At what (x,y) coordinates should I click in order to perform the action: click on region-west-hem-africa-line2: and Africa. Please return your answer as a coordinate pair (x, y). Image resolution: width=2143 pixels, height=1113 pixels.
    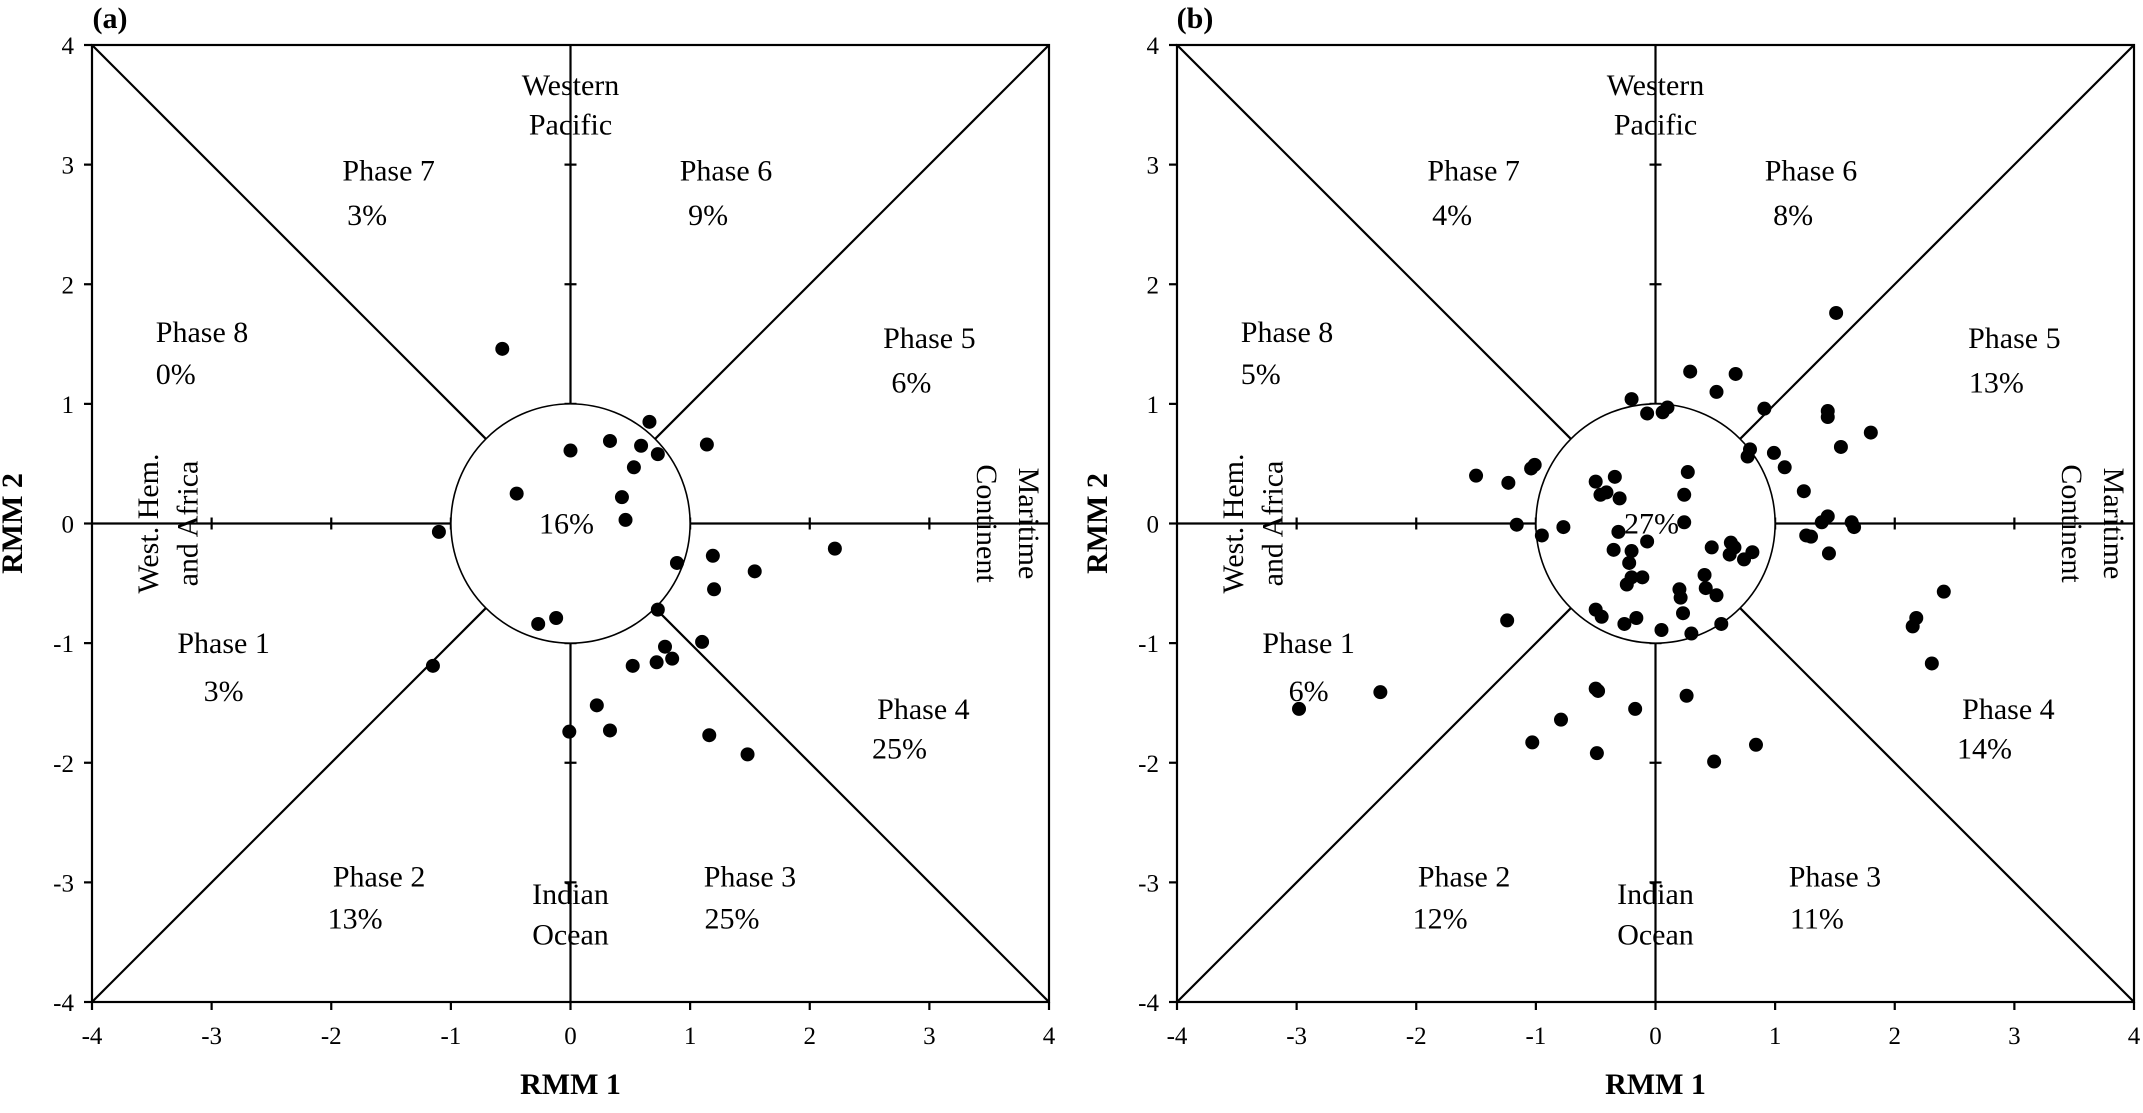
    Looking at the image, I should click on (1272, 524).